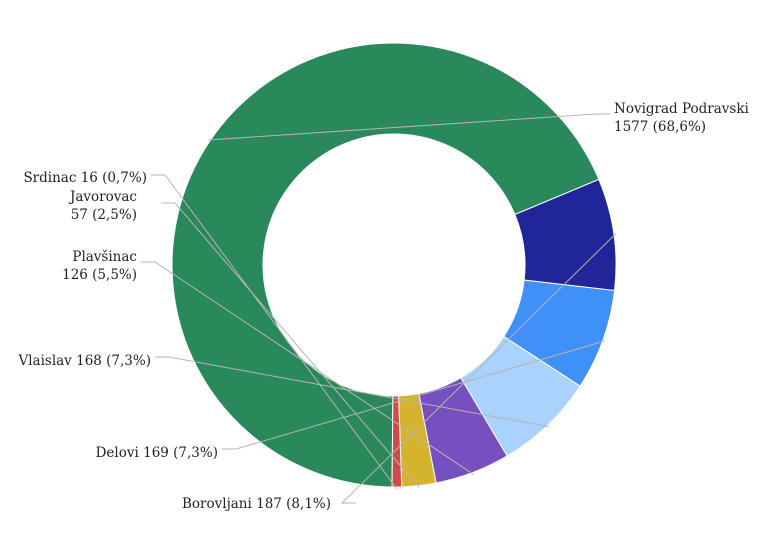 Image resolution: width=767 pixels, height=538 pixels. What do you see at coordinates (99, 275) in the screenshot?
I see `slice-label: 126 (5,5%)` at bounding box center [99, 275].